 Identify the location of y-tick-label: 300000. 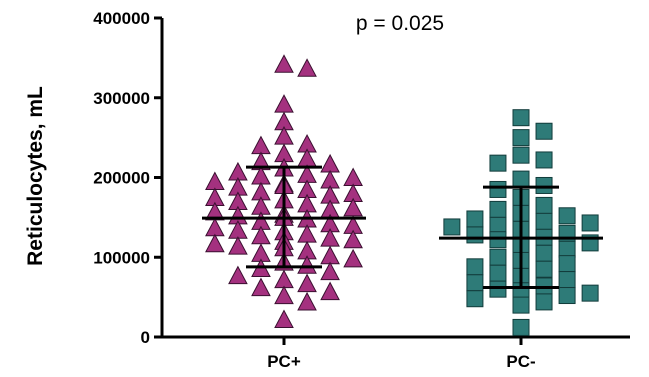
(121, 98).